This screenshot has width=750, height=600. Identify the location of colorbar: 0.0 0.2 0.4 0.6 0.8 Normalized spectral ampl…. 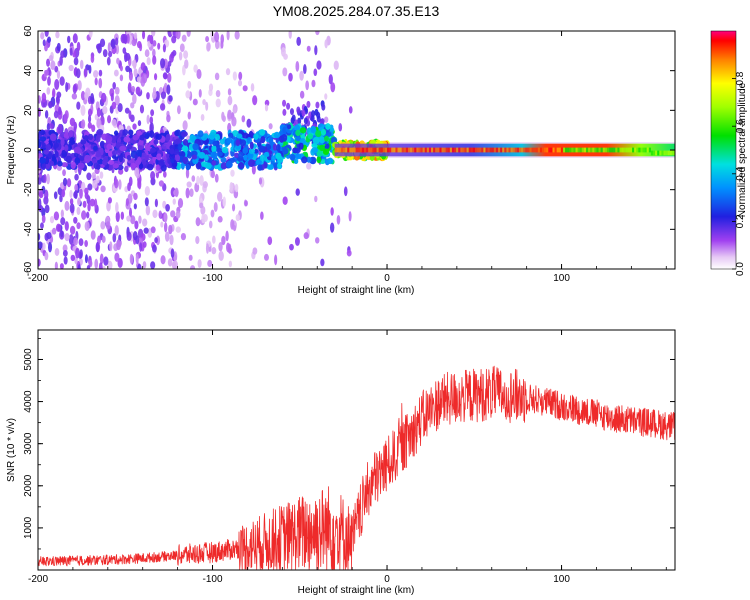
(729, 153).